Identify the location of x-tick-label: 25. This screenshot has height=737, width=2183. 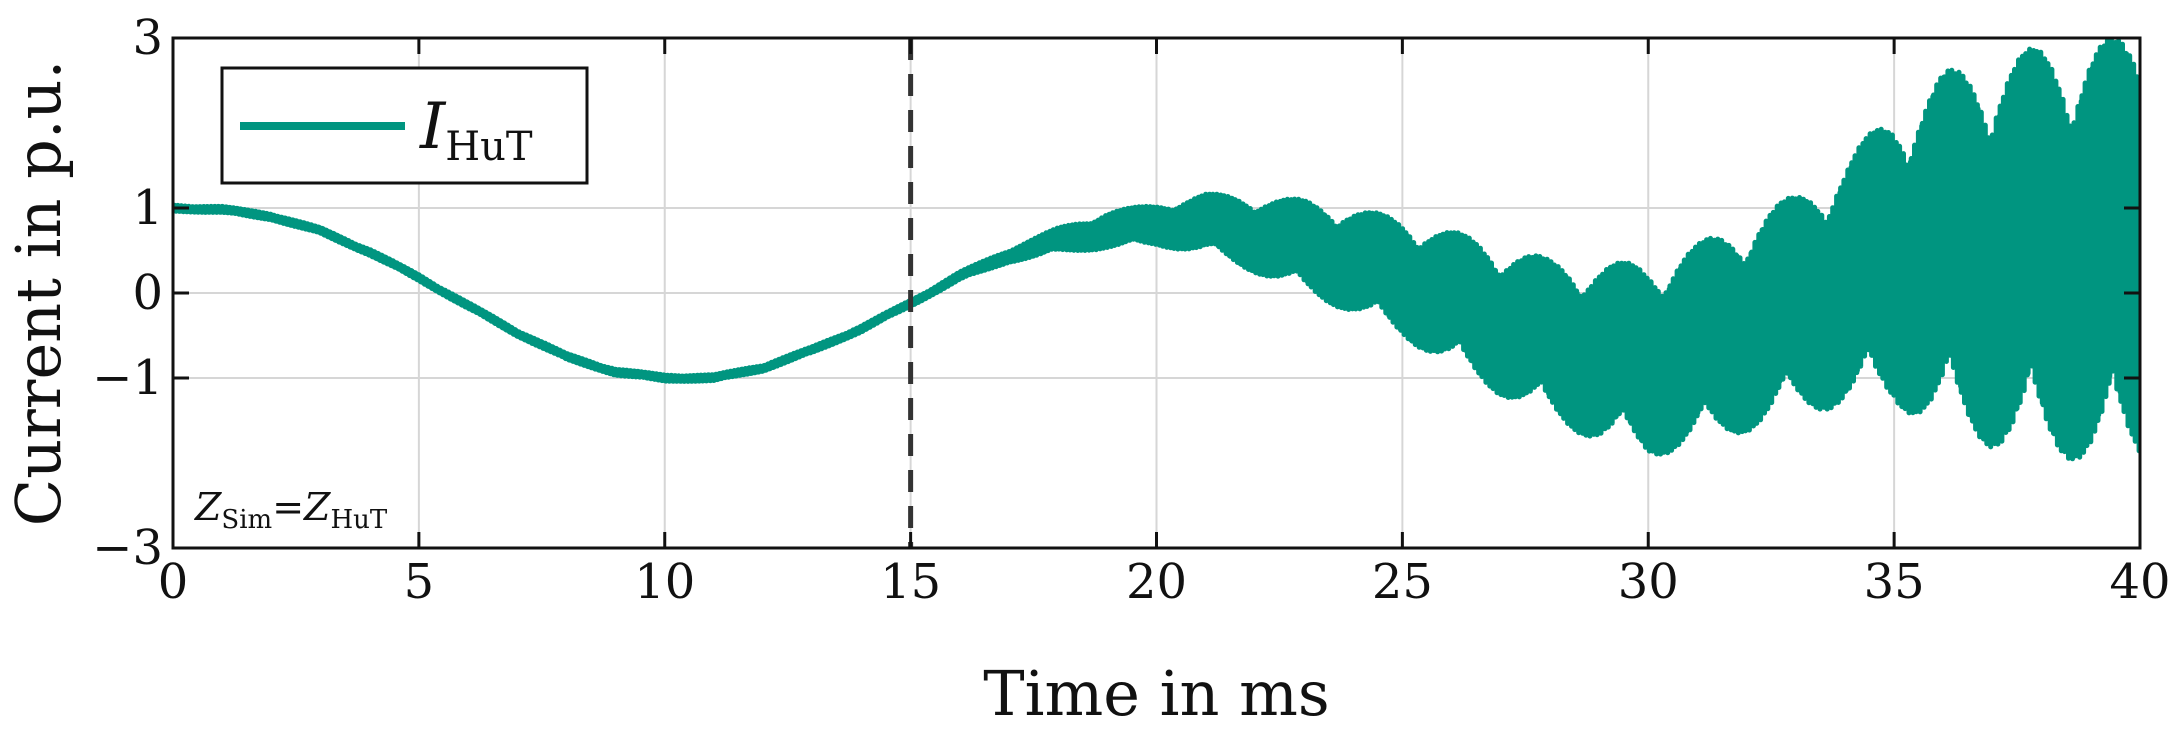
(1402, 582).